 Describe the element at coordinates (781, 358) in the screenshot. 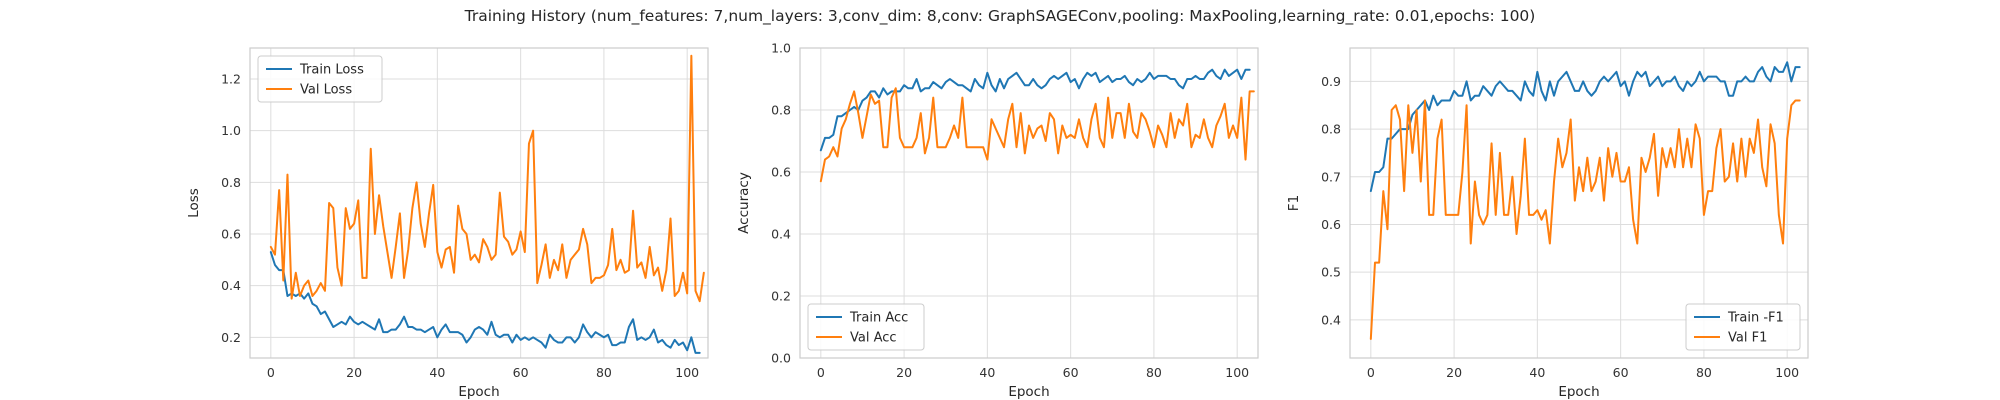

I see `y-tick-label: 0.0` at that location.